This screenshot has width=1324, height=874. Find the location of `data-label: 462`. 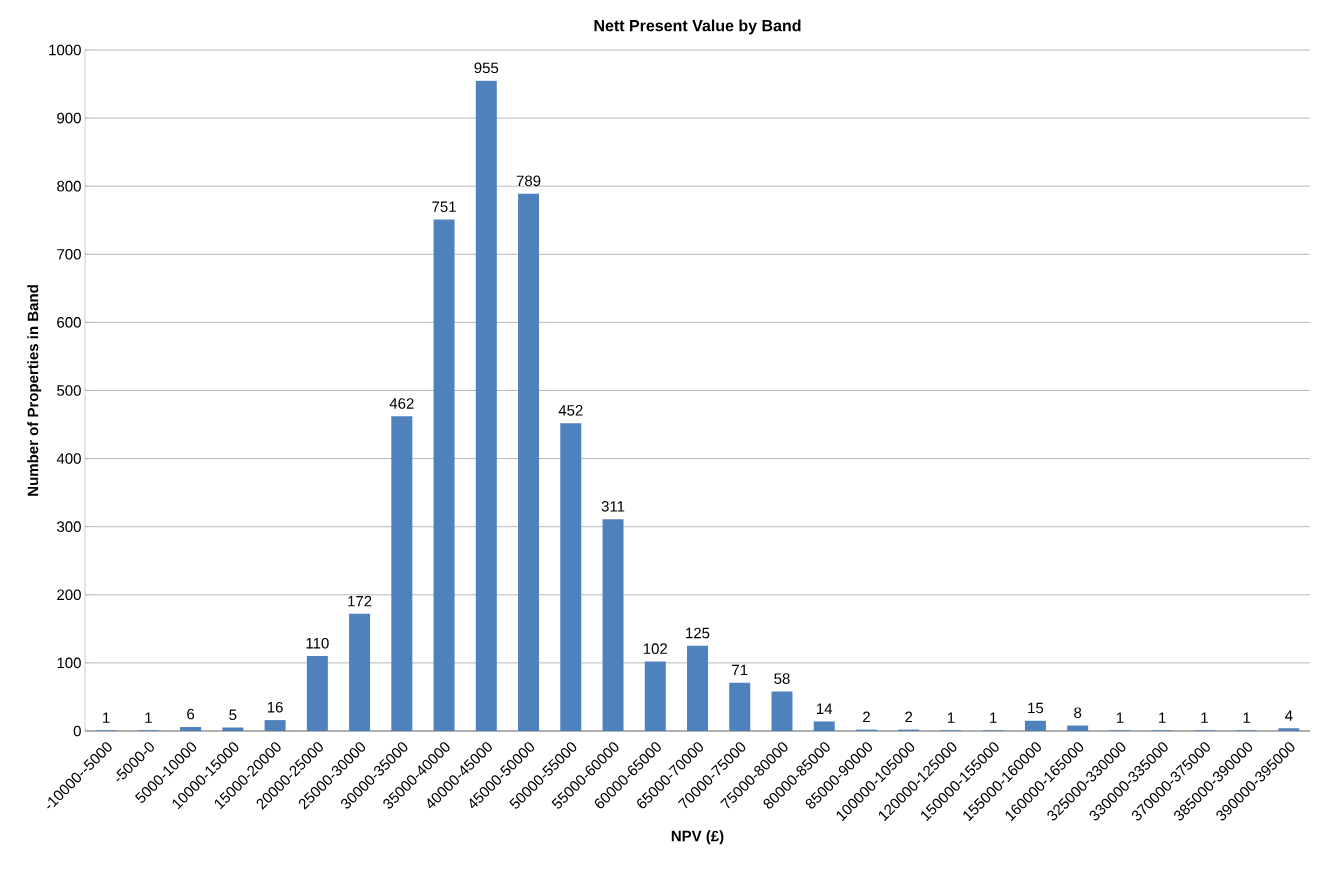

data-label: 462 is located at coordinates (401, 403).